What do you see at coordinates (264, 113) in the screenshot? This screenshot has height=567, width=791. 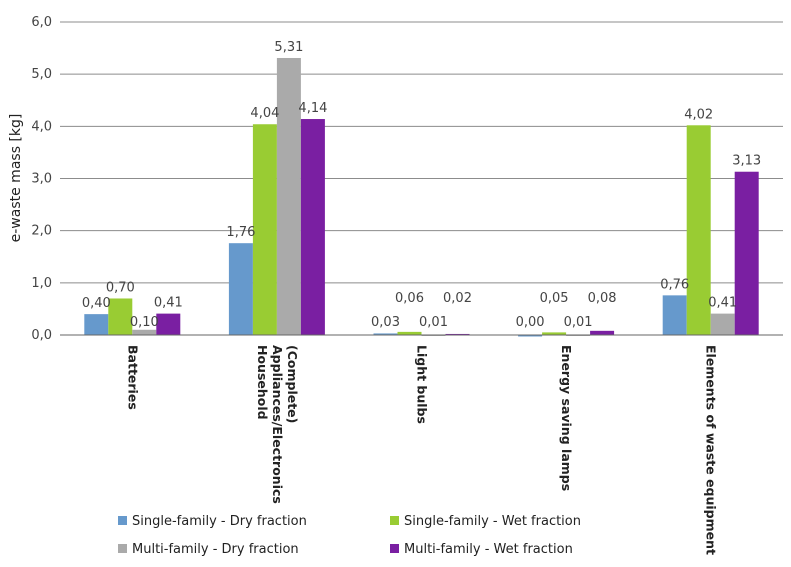 I see `data-label: 4,04` at bounding box center [264, 113].